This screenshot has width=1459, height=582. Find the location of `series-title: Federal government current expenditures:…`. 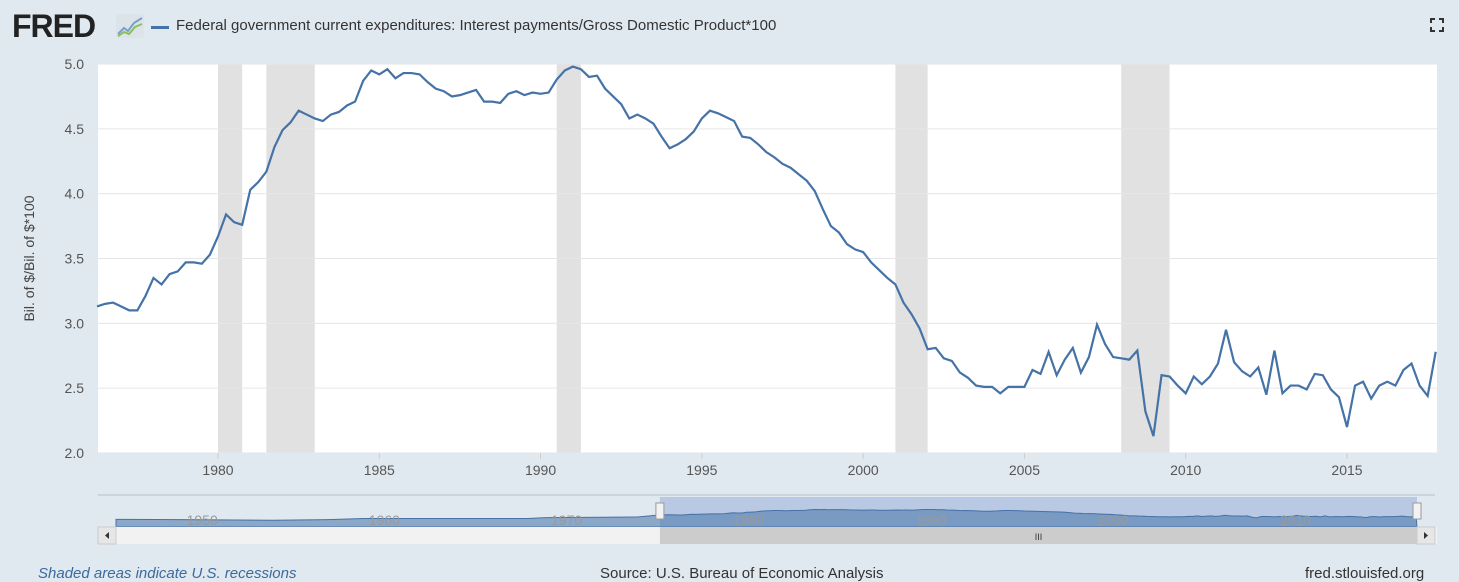

series-title: Federal government current expenditures:… is located at coordinates (476, 25).